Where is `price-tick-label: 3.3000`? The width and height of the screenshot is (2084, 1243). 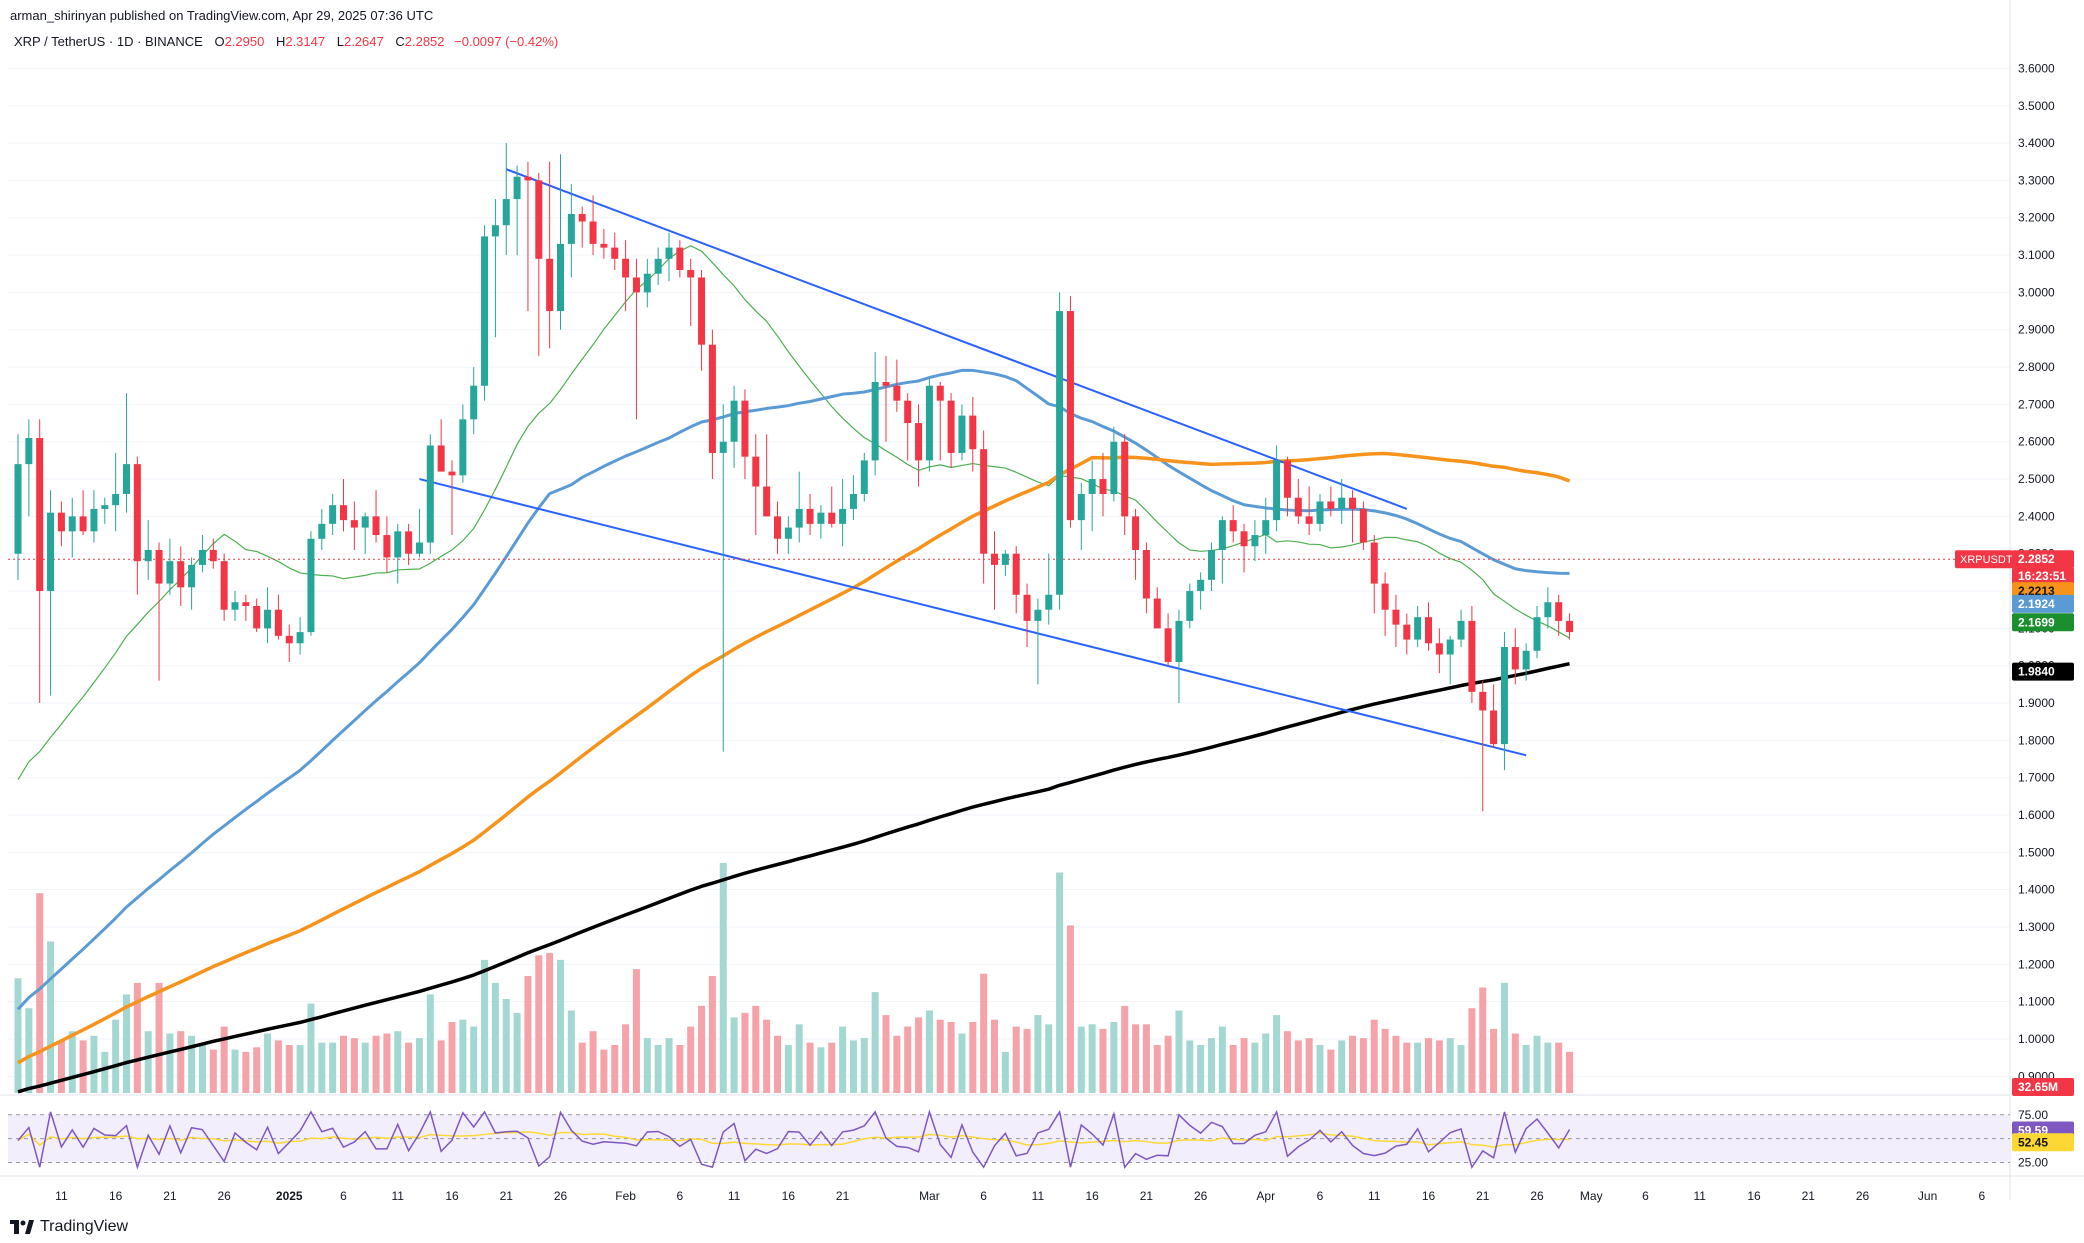
price-tick-label: 3.3000 is located at coordinates (2036, 180).